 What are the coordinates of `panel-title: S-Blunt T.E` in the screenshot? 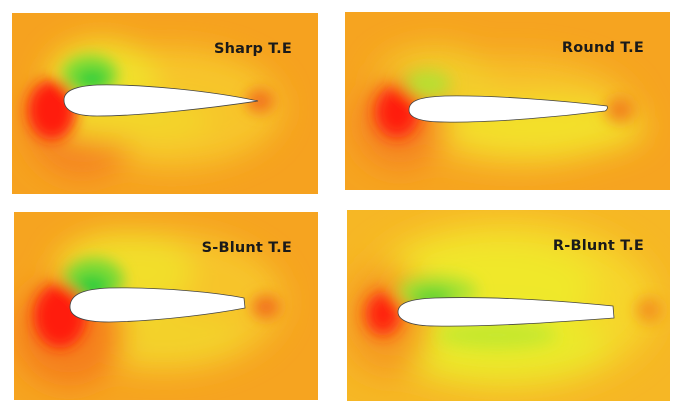 It's located at (246, 248).